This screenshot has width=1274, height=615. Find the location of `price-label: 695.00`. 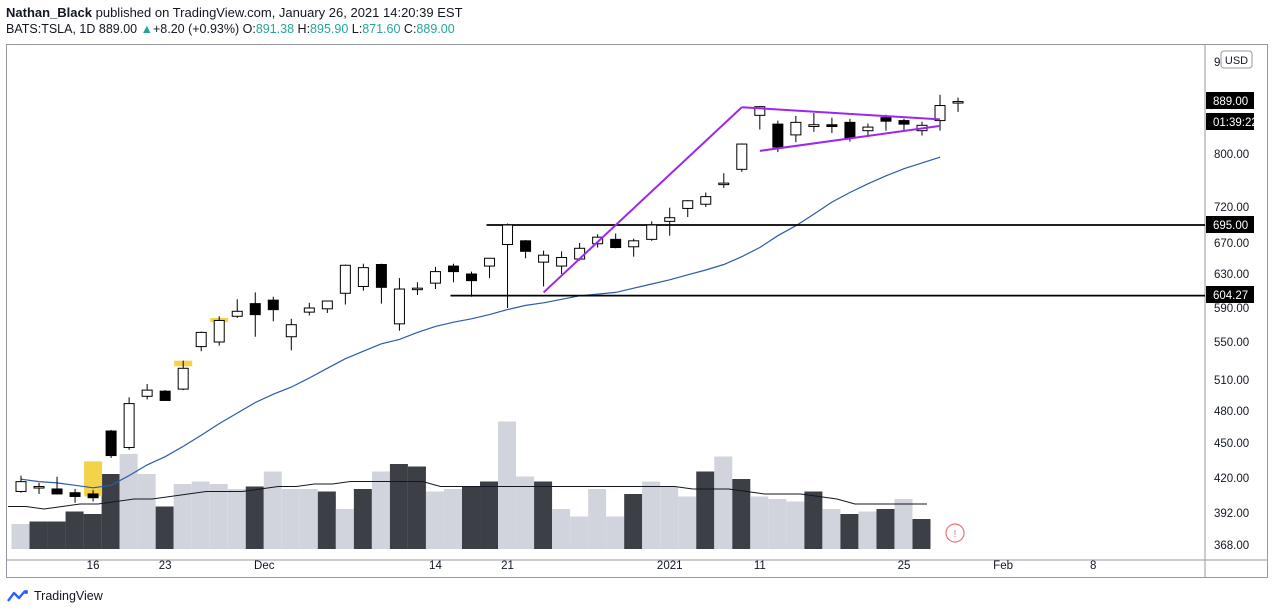

price-label: 695.00 is located at coordinates (1230, 226).